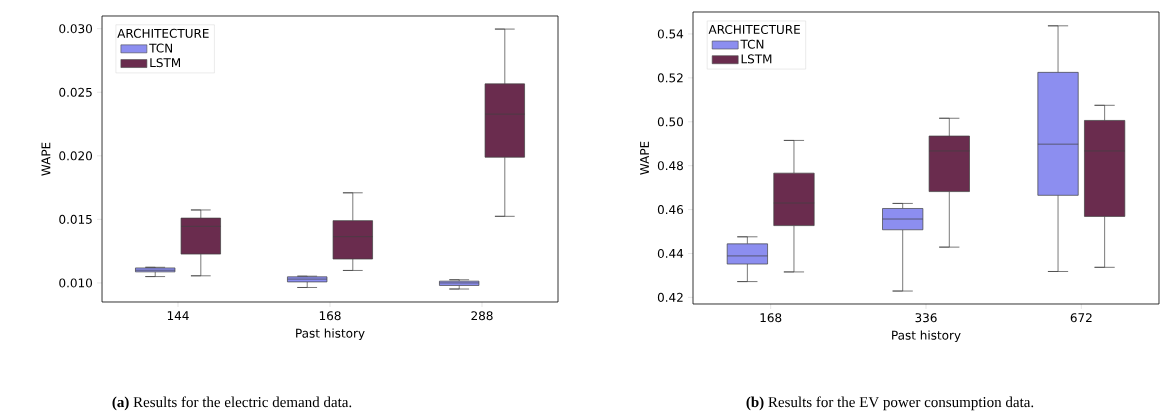  What do you see at coordinates (890, 403) in the screenshot?
I see `text: (b) Results for the EV power consumption data.` at bounding box center [890, 403].